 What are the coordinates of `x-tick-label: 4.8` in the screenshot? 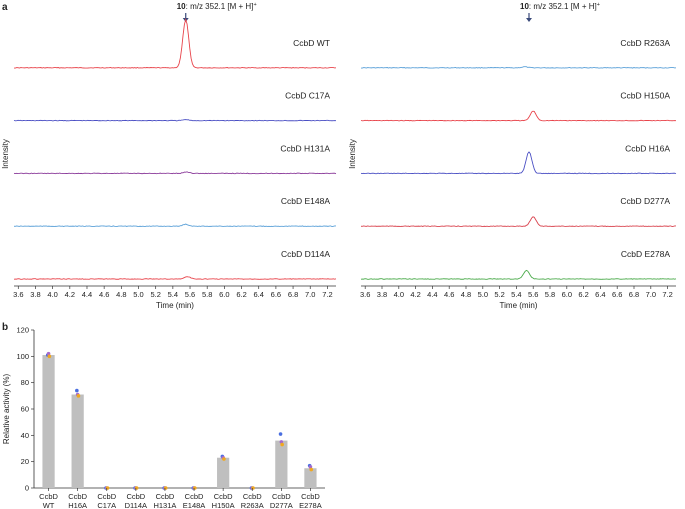 It's located at (121, 294).